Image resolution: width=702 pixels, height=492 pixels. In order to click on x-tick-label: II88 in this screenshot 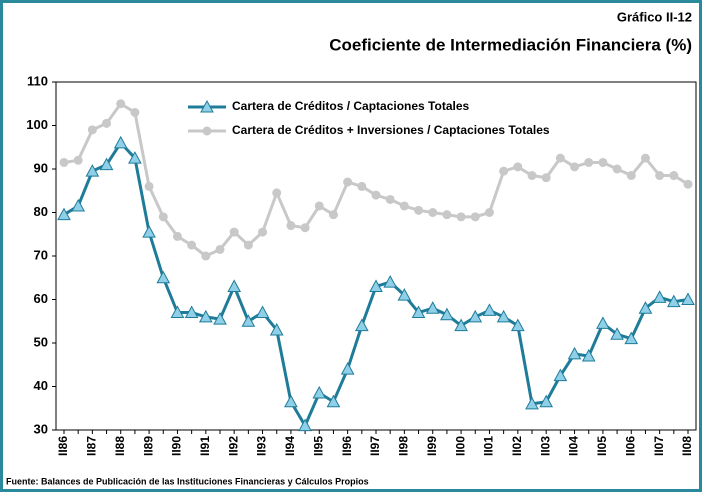, I will do `click(120, 446)`.